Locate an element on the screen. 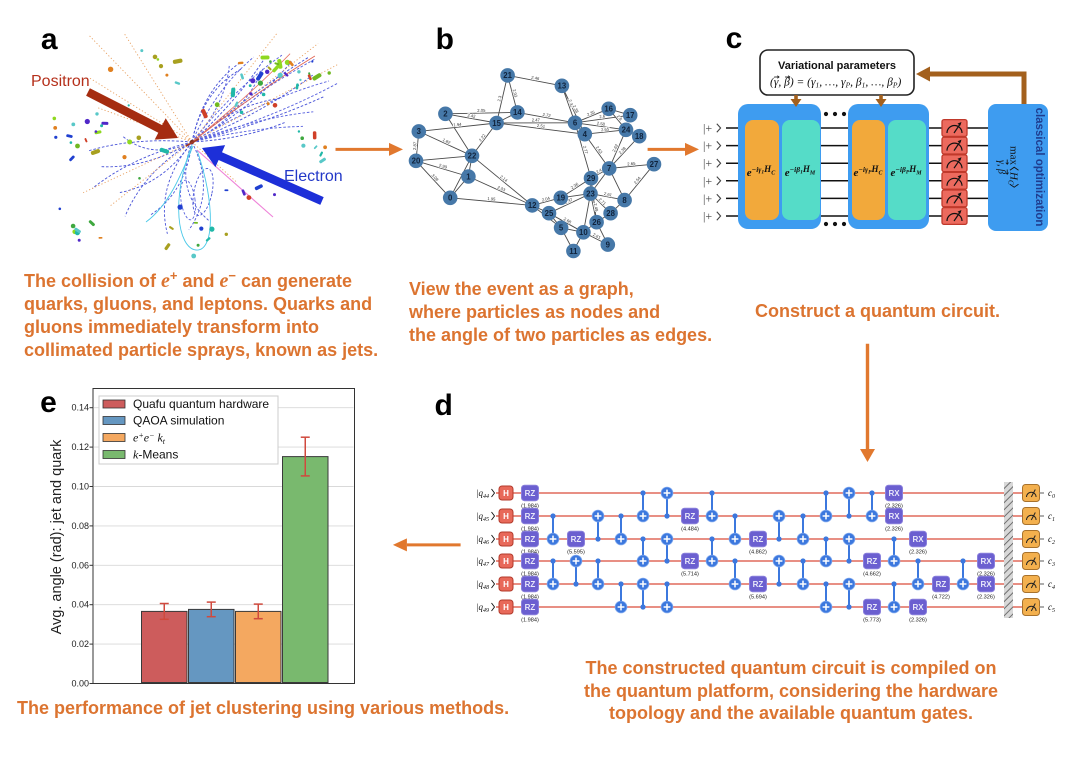  svg-text: 2.49 is located at coordinates (596, 208).